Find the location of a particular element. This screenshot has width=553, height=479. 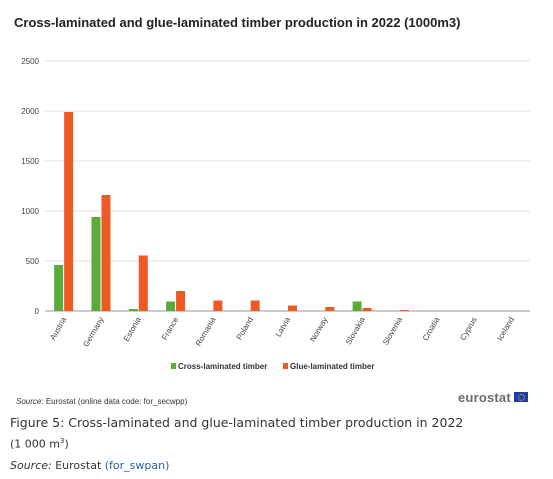

source-label: Source: is located at coordinates (30, 401).